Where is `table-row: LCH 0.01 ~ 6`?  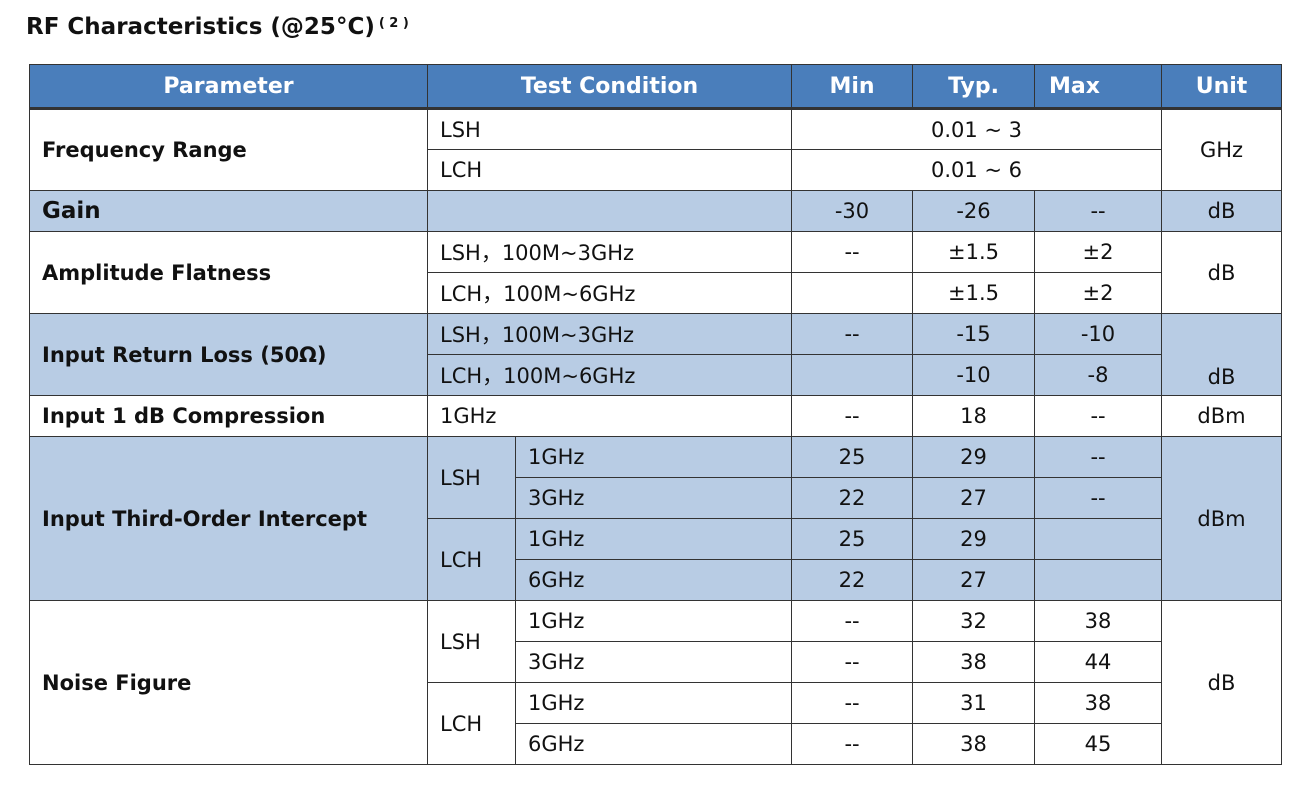 table-row: LCH 0.01 ~ 6 is located at coordinates (656, 170).